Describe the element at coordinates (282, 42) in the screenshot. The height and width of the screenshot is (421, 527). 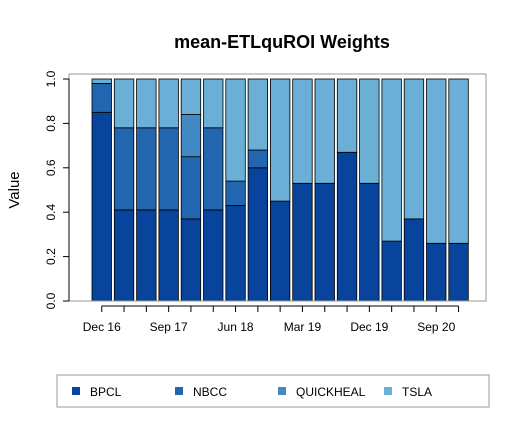
I see `chart-title: mean-ETLquROI Weights` at that location.